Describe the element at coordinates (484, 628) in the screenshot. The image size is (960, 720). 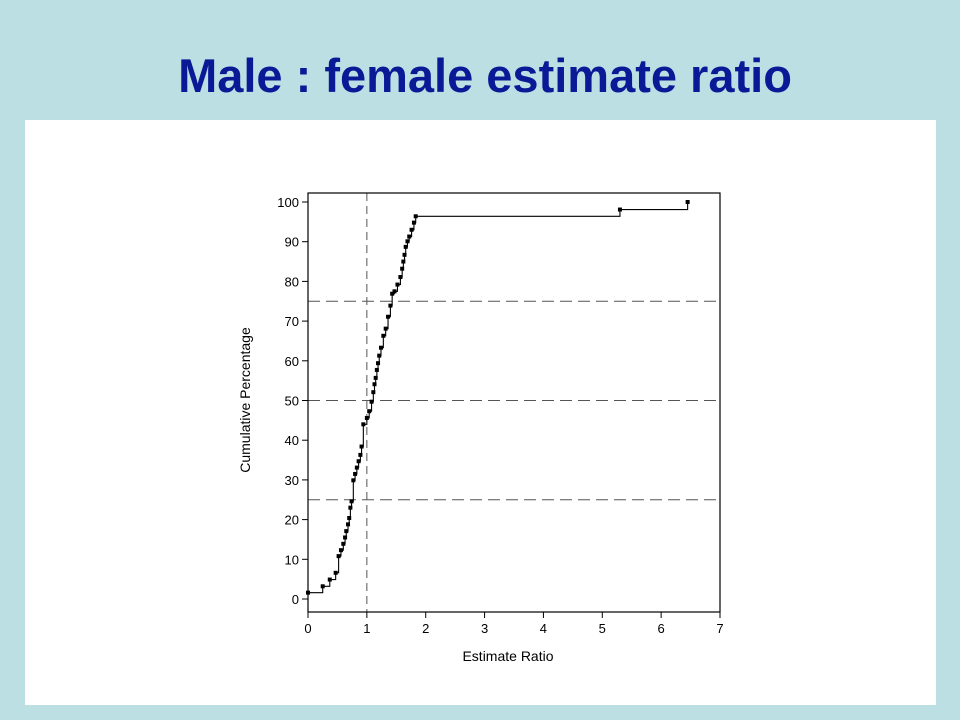
I see `x-tick-label-3: 3` at that location.